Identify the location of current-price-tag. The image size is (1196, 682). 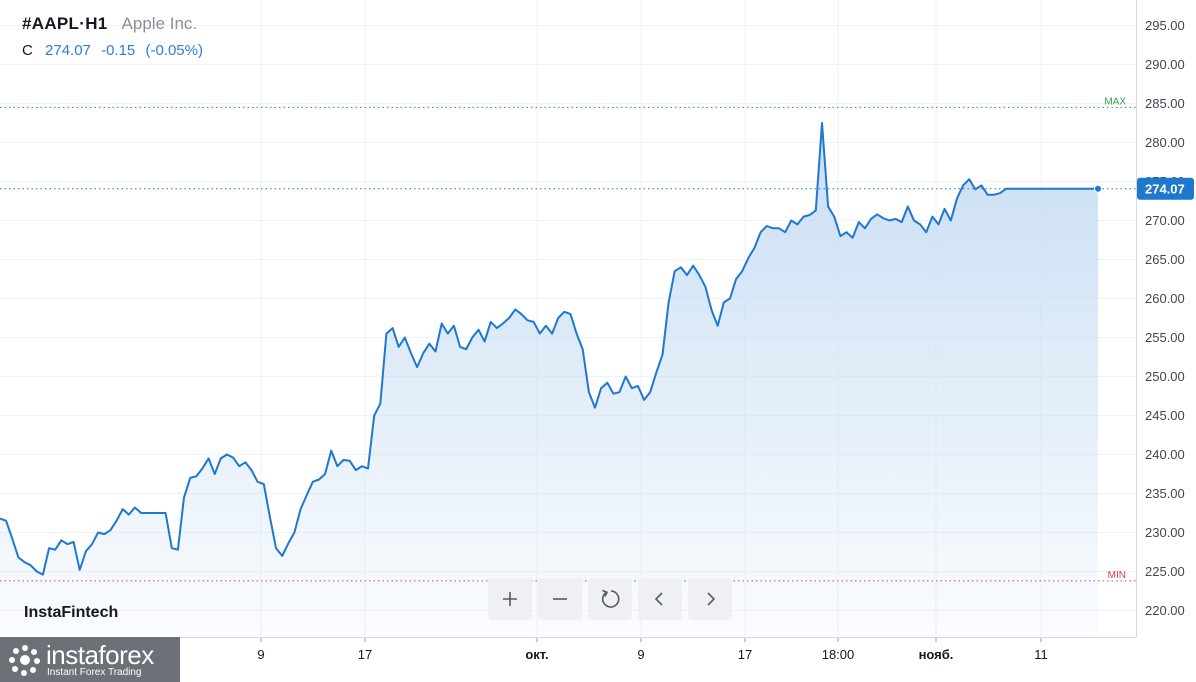
(1165, 188).